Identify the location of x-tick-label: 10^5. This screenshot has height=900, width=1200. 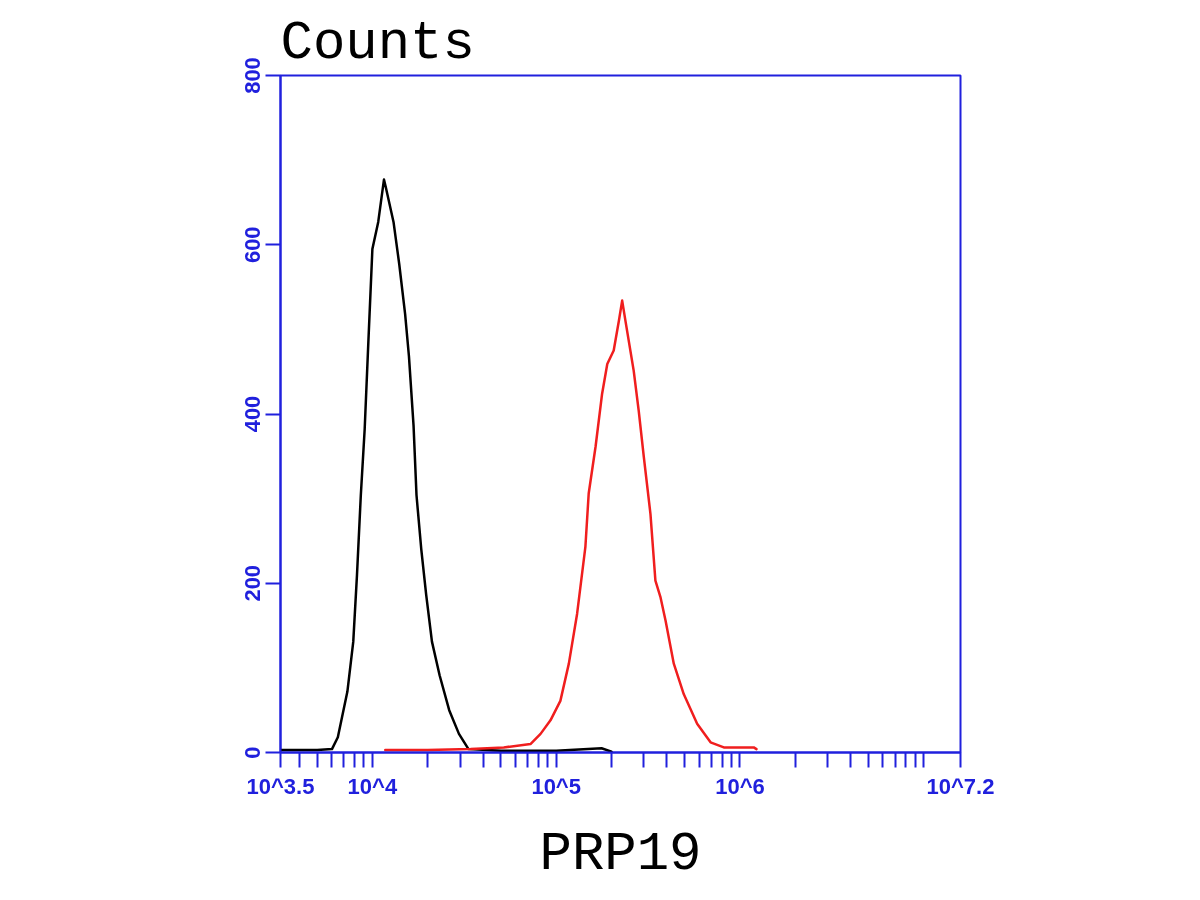
(556, 786).